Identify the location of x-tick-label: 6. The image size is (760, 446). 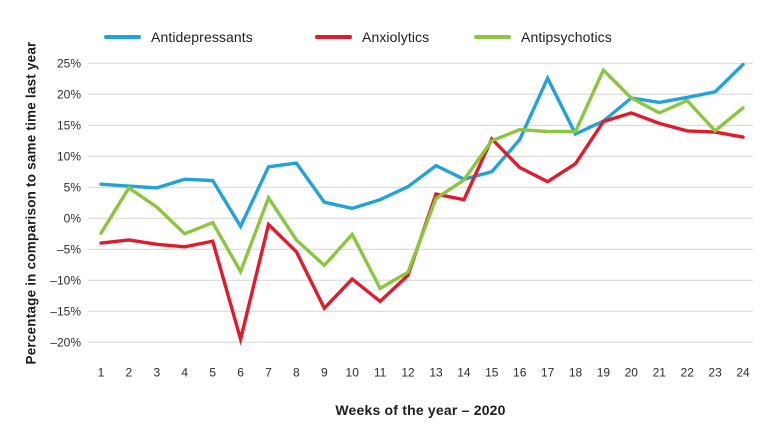
(240, 373).